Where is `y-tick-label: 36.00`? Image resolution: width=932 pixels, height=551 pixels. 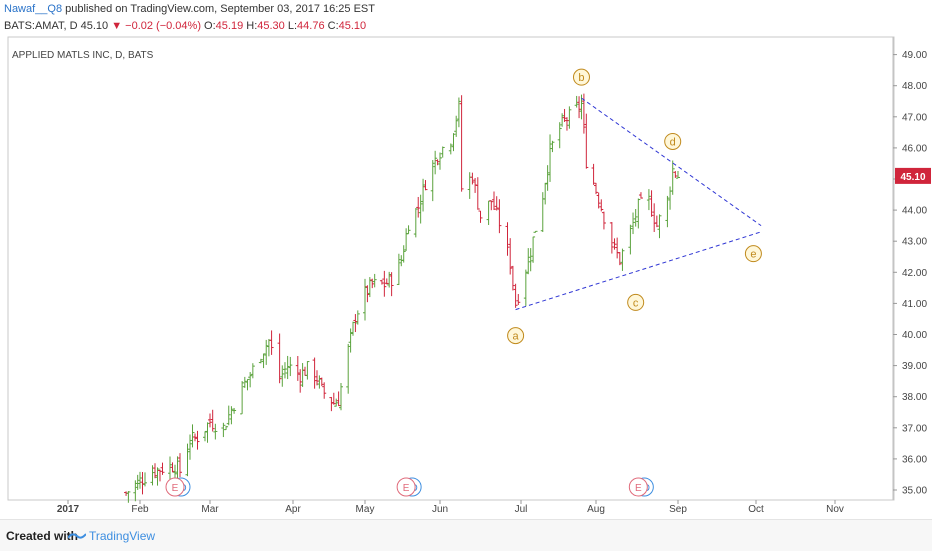 y-tick-label: 36.00 is located at coordinates (914, 459).